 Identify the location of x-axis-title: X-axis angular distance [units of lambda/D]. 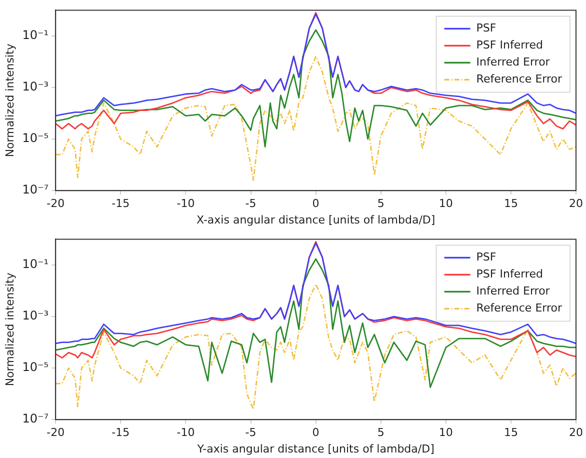
(316, 219).